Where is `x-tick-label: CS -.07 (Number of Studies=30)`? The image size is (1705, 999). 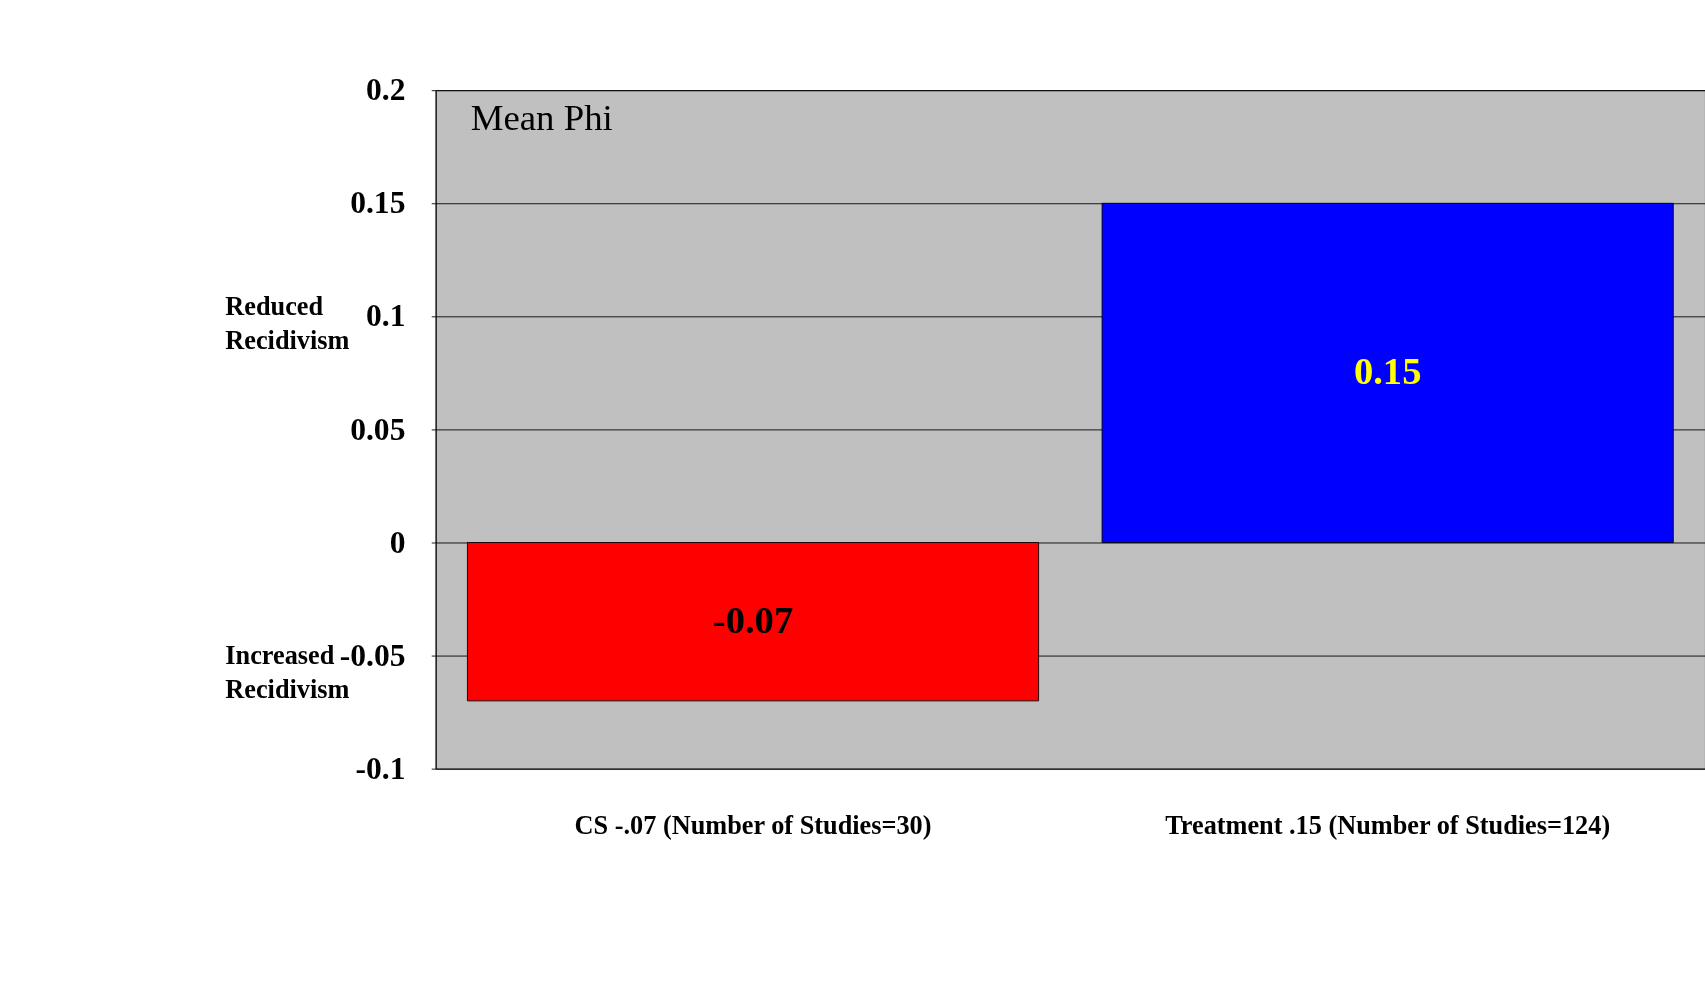
x-tick-label: CS -.07 (Number of Studies=30) is located at coordinates (753, 826).